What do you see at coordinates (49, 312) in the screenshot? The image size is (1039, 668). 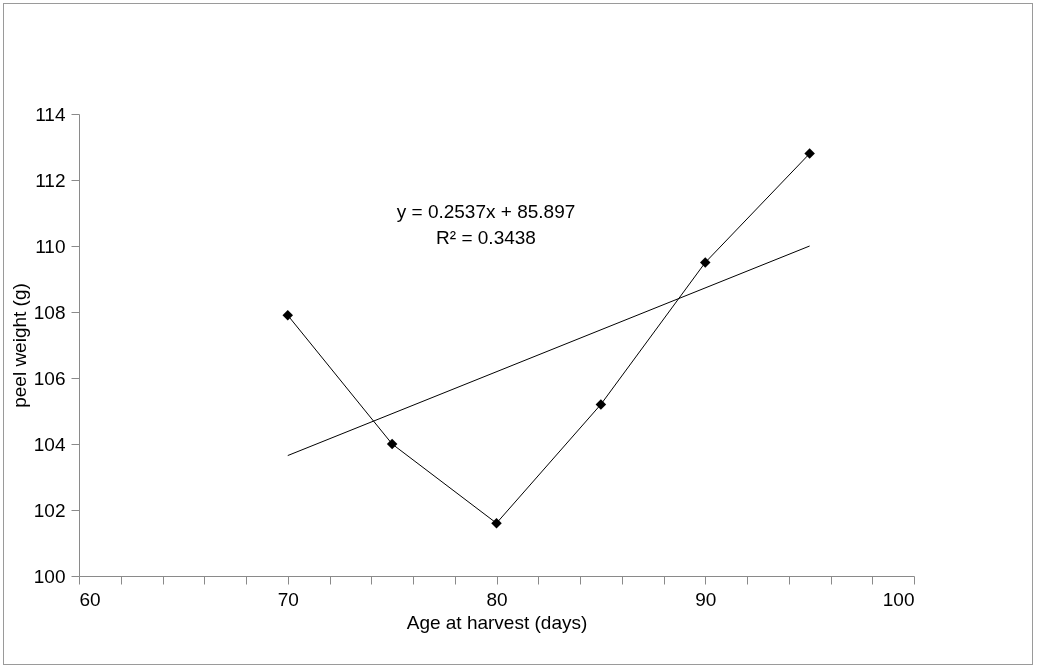 I see `y-tick-label: 108` at bounding box center [49, 312].